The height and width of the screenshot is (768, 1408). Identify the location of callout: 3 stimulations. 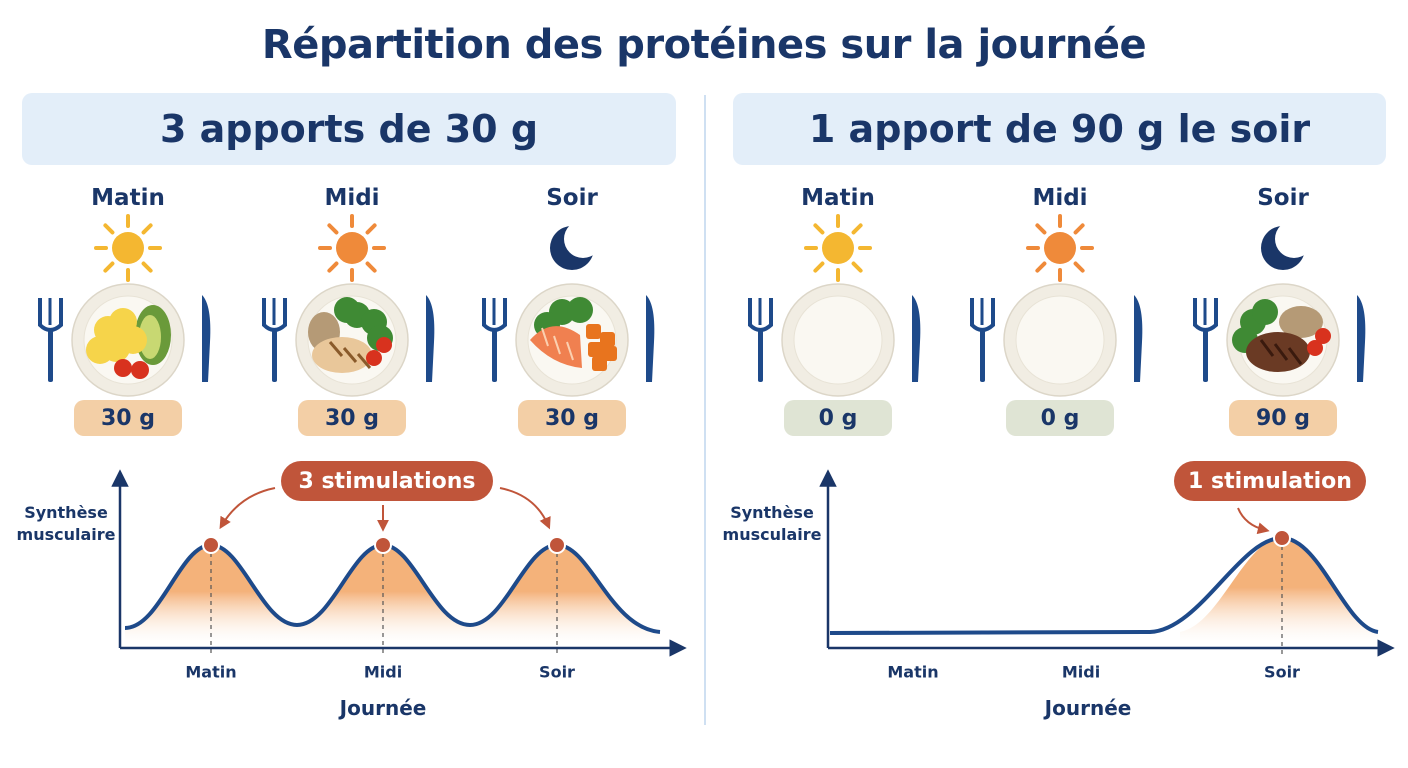
(387, 481).